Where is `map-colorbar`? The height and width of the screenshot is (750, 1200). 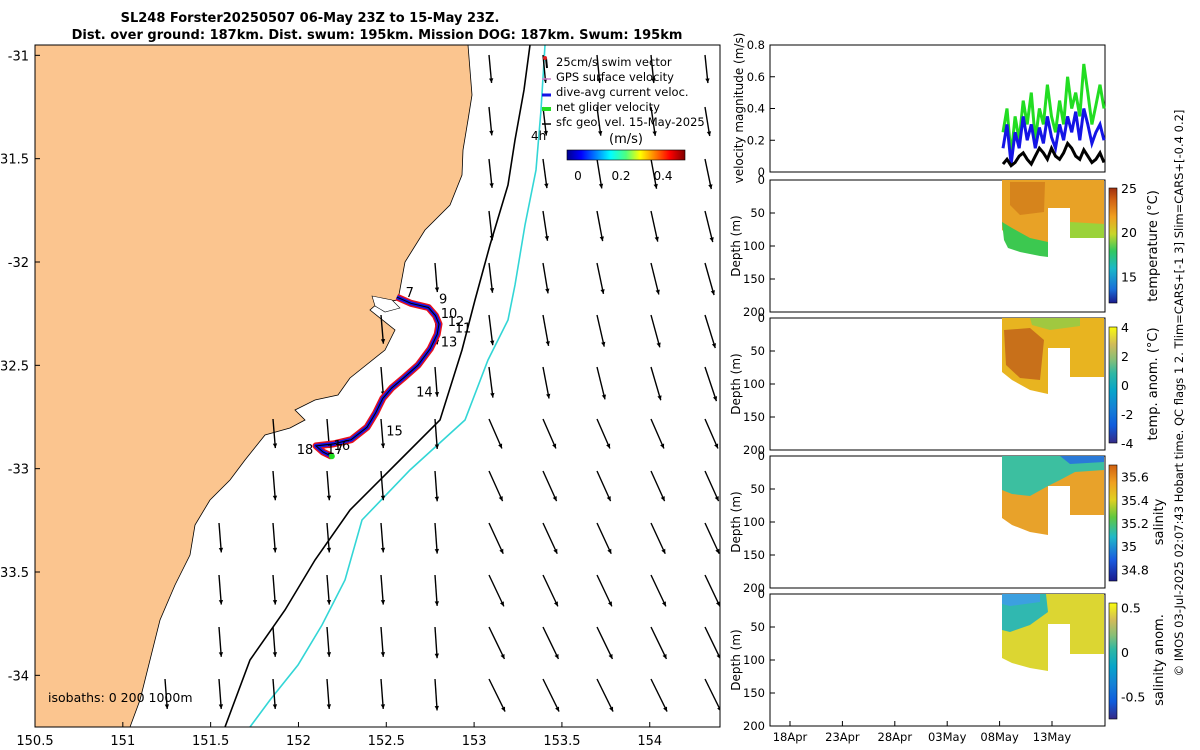 map-colorbar is located at coordinates (626, 155).